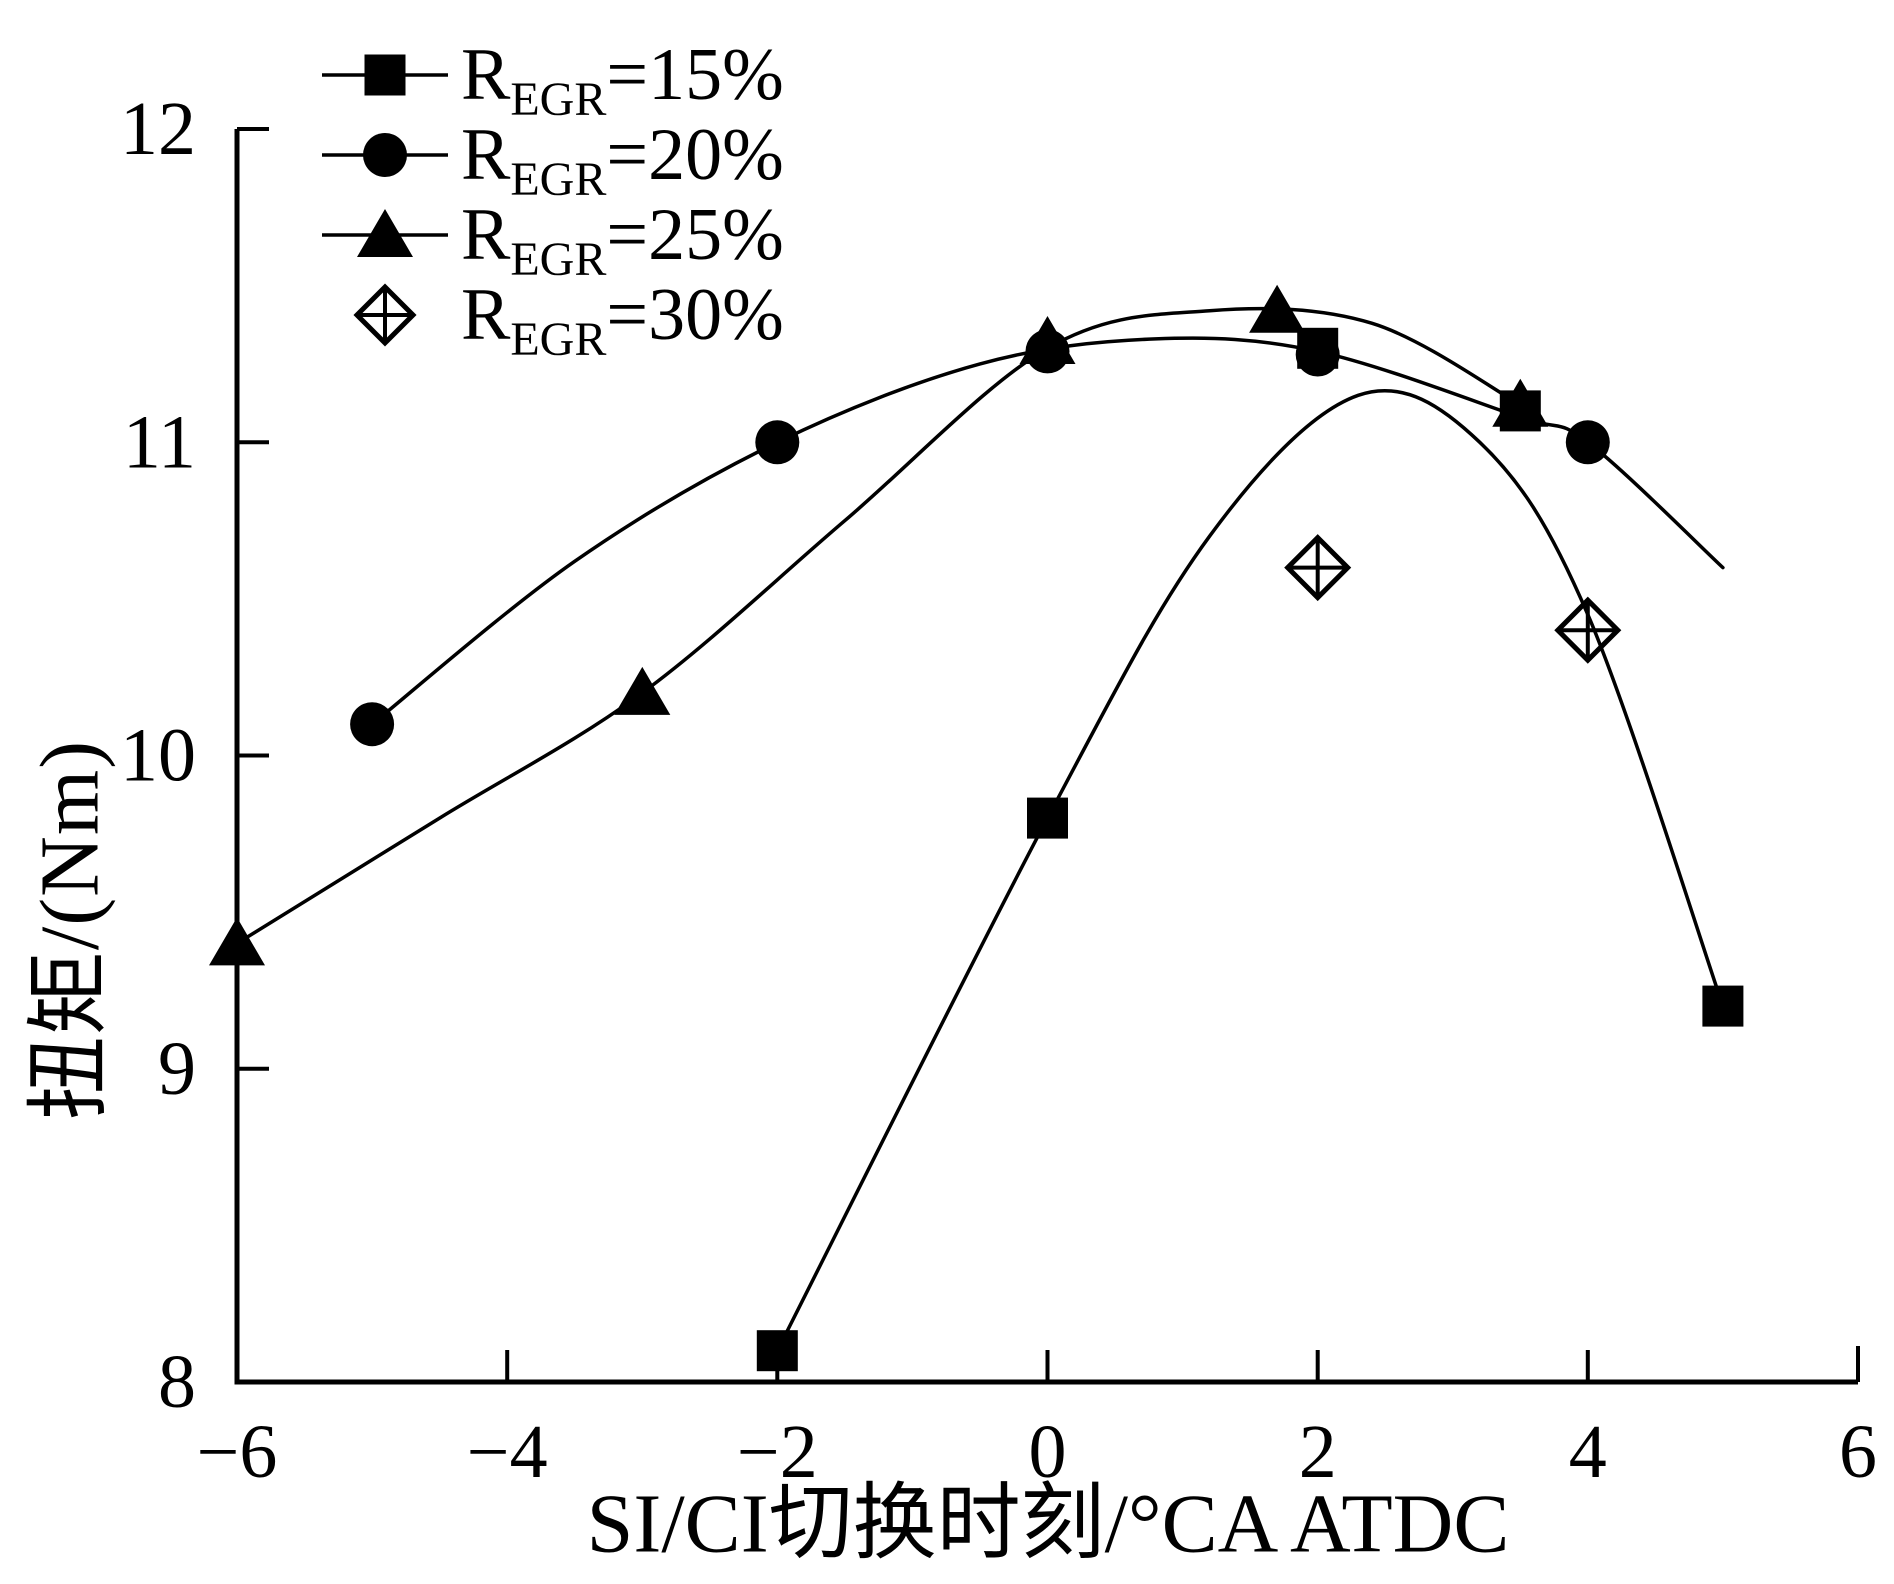  What do you see at coordinates (177, 1069) in the screenshot?
I see `y-tick-label: 9` at bounding box center [177, 1069].